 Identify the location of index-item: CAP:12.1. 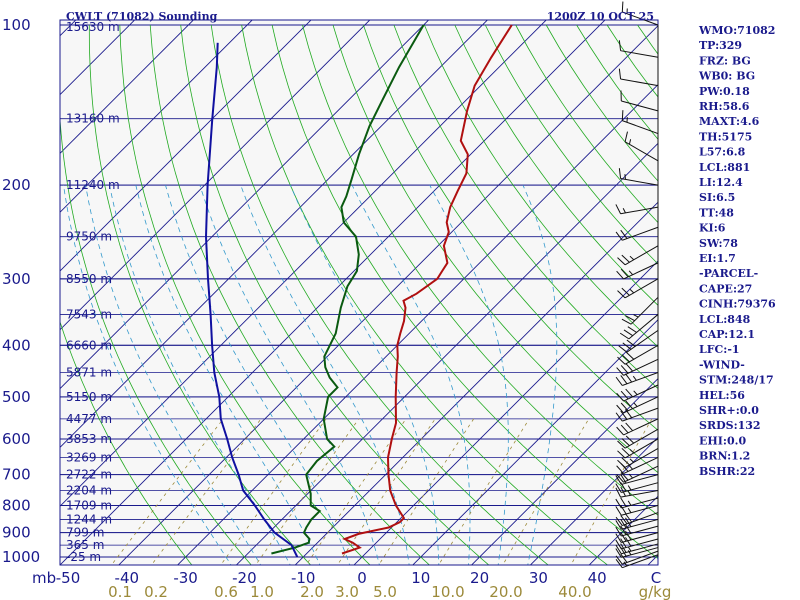
(727, 334).